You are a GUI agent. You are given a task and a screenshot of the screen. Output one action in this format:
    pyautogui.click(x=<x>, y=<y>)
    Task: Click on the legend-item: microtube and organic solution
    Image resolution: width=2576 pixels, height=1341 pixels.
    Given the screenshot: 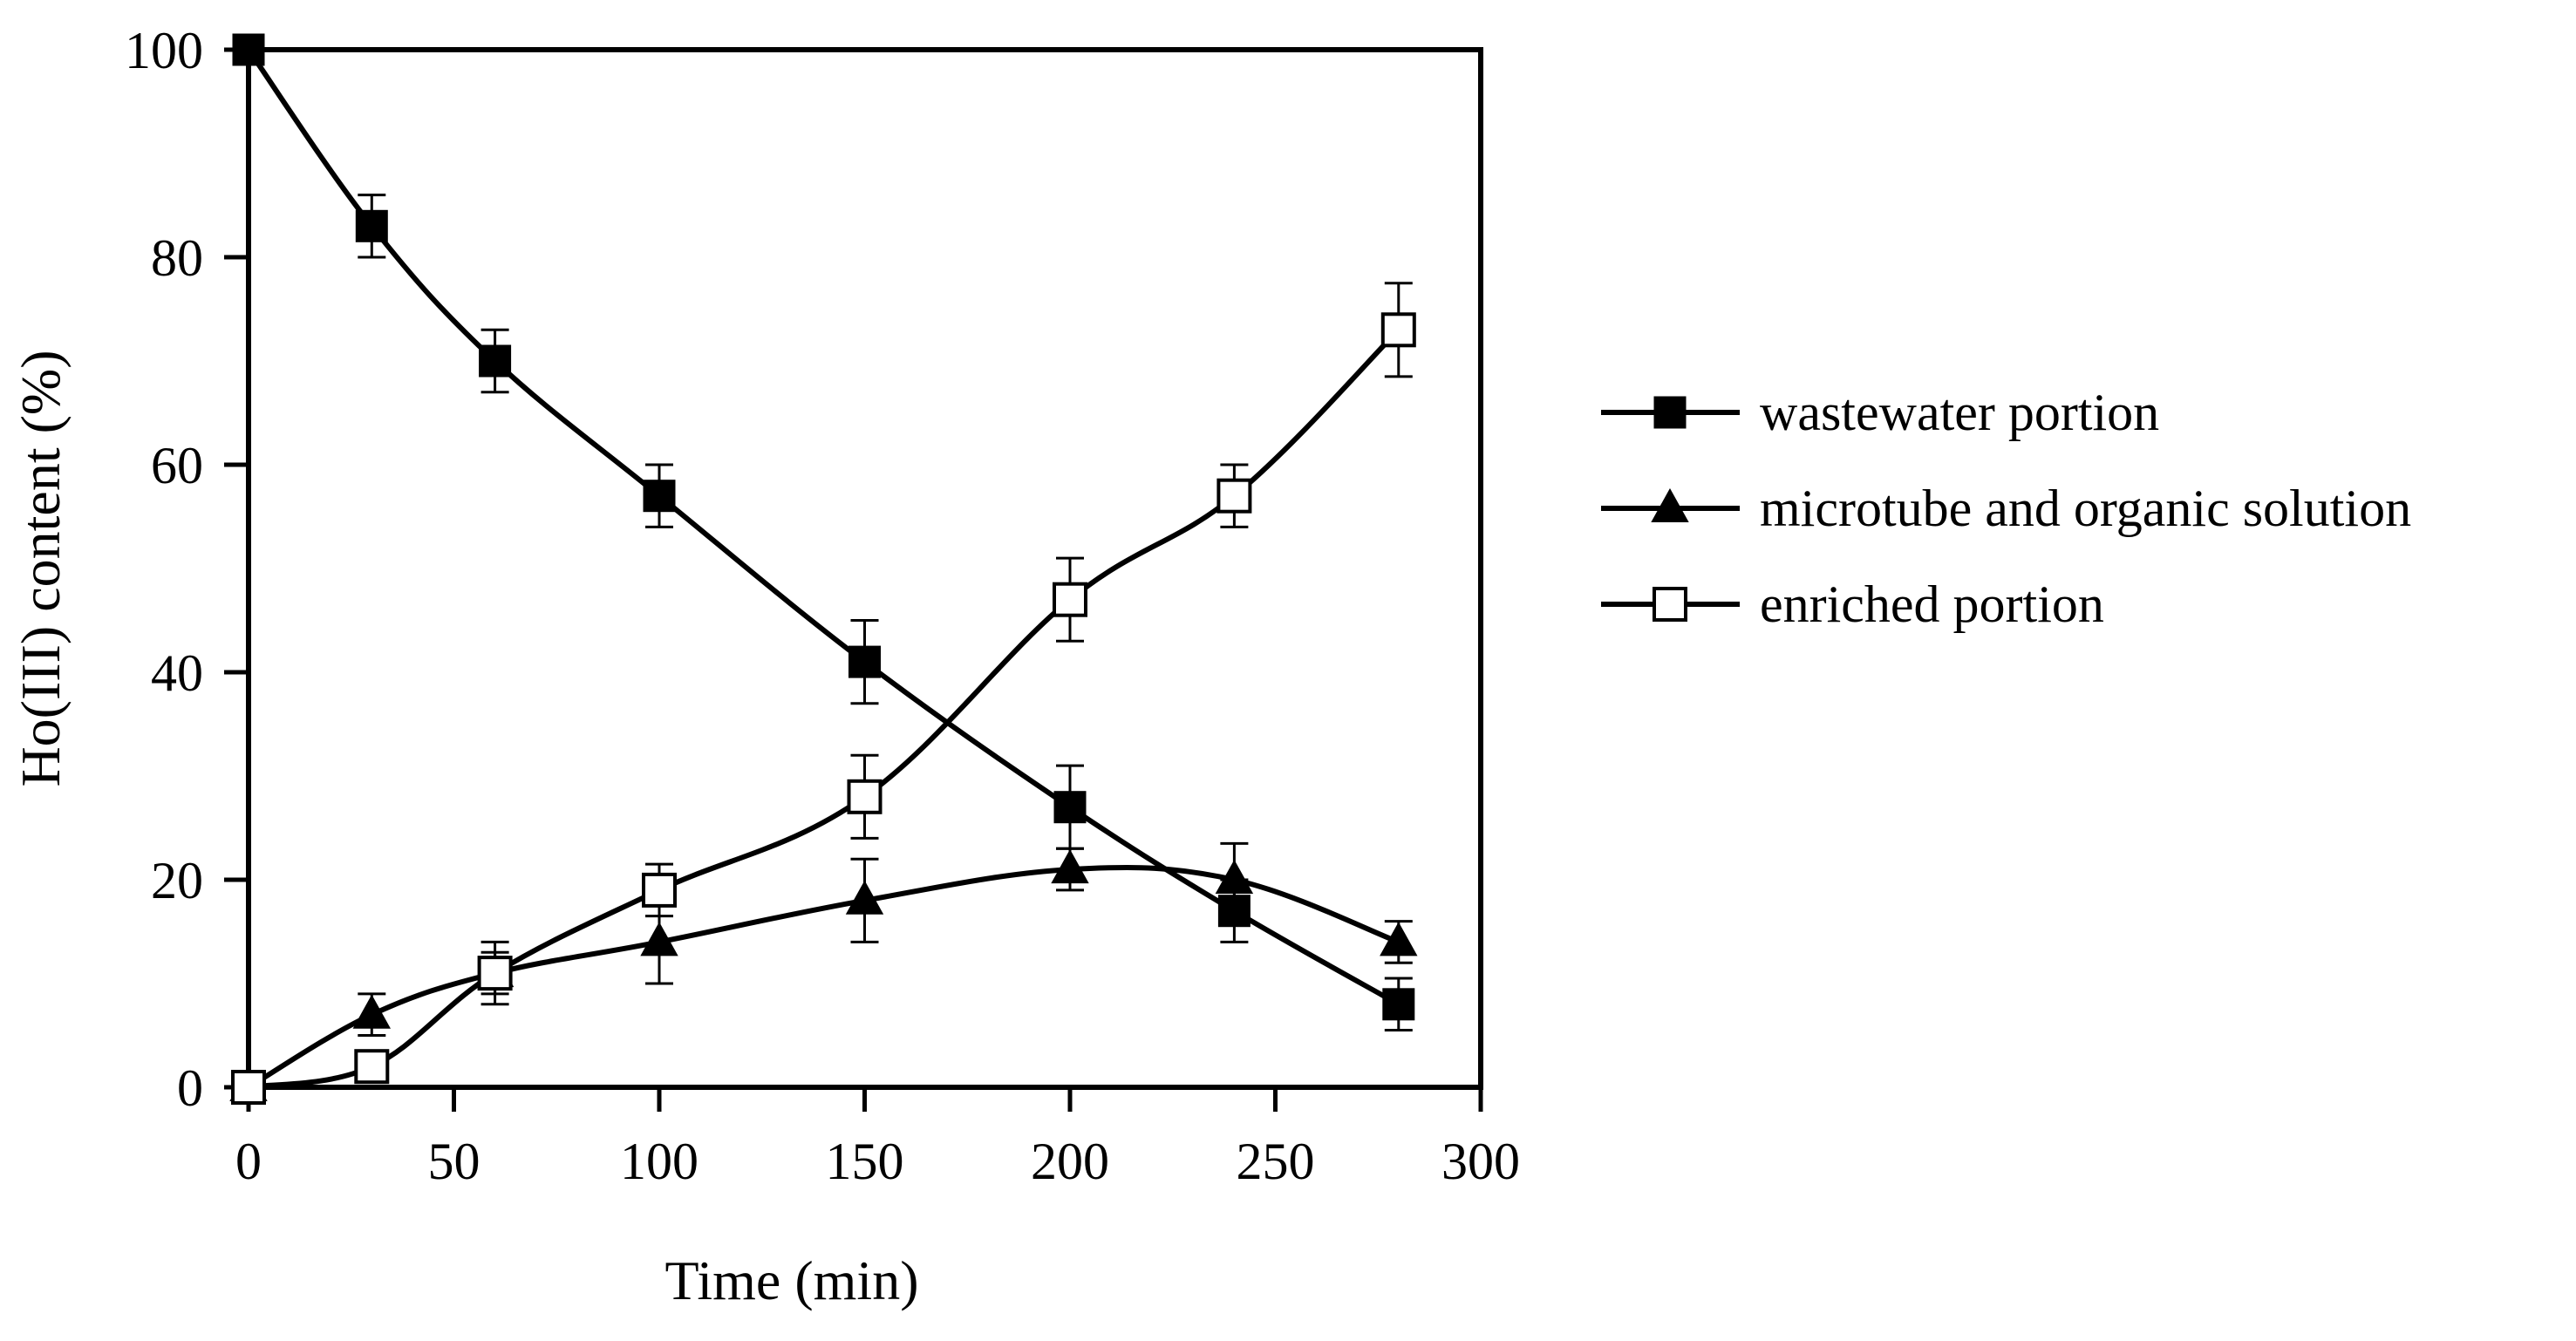 What is the action you would take?
    pyautogui.click(x=2006, y=508)
    